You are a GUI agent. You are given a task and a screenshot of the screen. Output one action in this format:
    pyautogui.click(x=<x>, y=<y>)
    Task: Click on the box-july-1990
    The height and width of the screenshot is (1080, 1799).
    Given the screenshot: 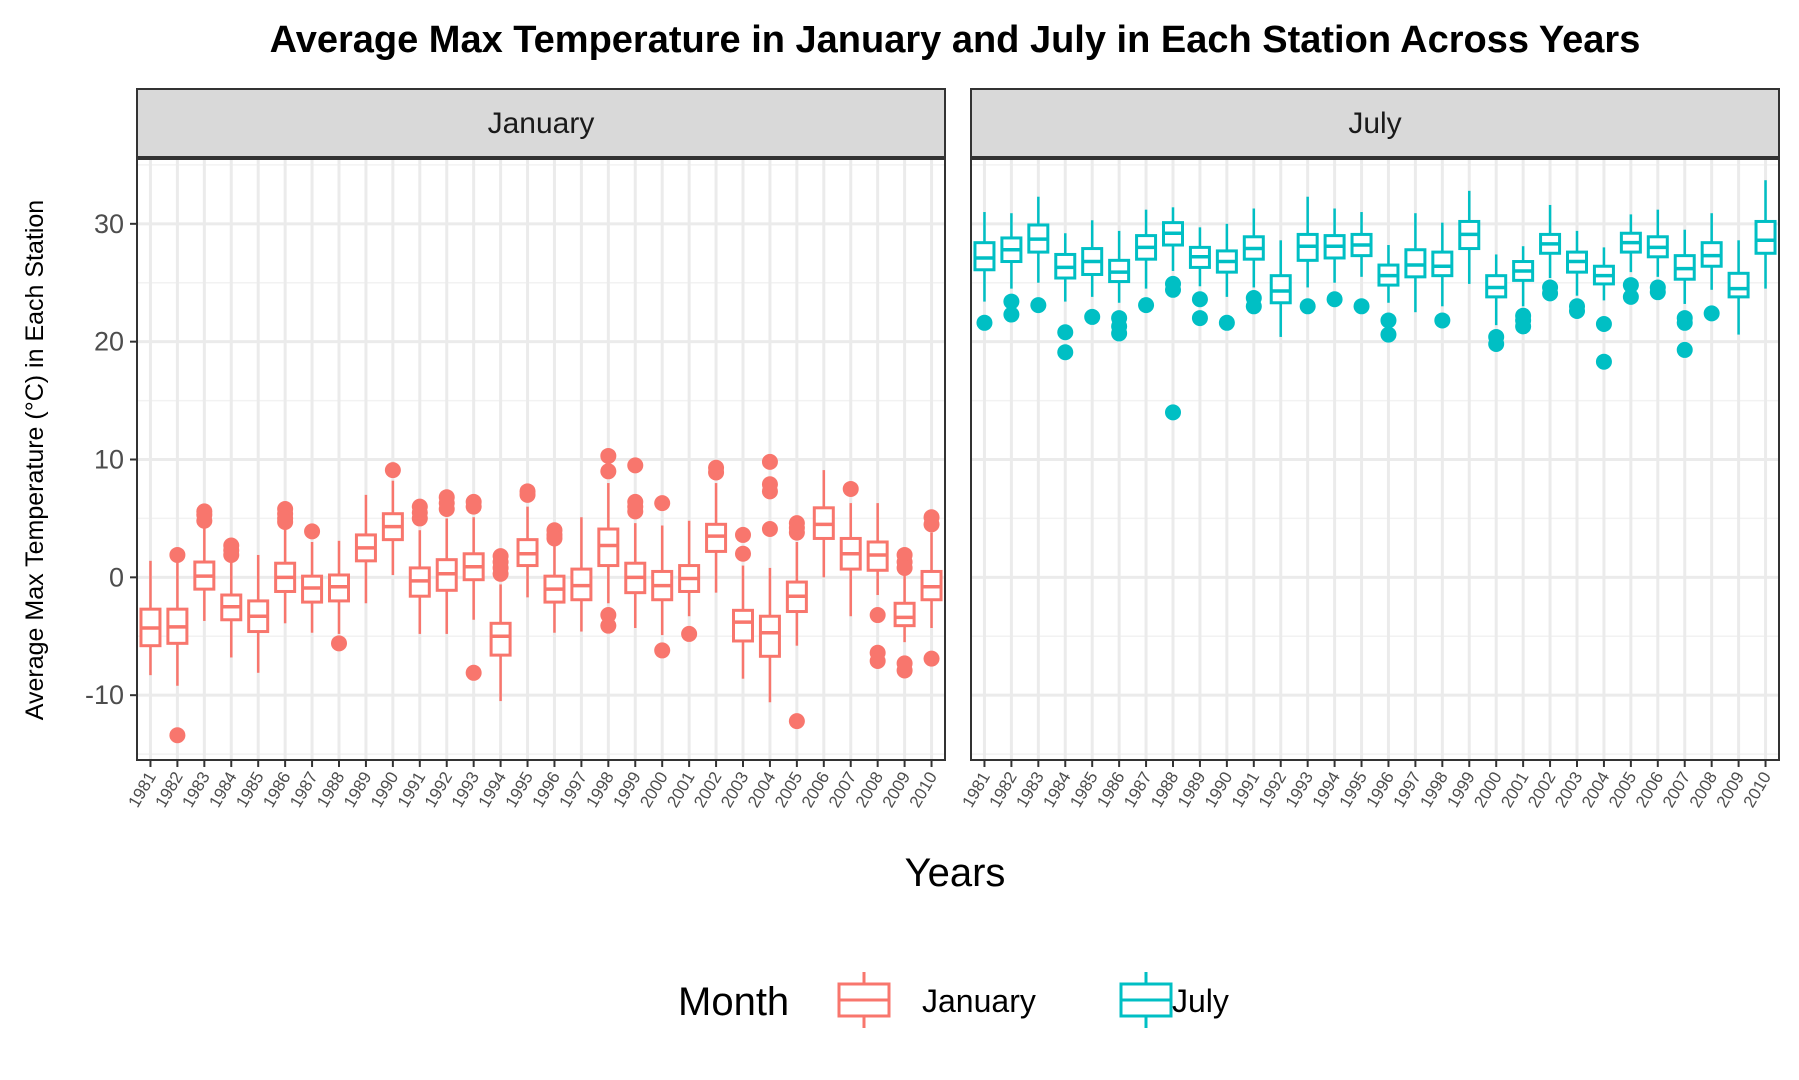 What is the action you would take?
    pyautogui.click(x=1226, y=277)
    